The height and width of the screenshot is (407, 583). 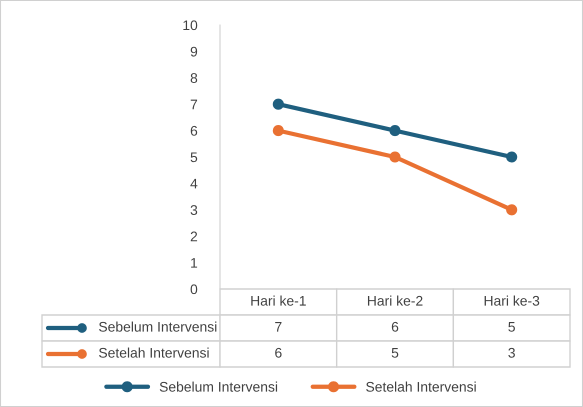 I want to click on y-tick-label: 9, so click(x=194, y=51).